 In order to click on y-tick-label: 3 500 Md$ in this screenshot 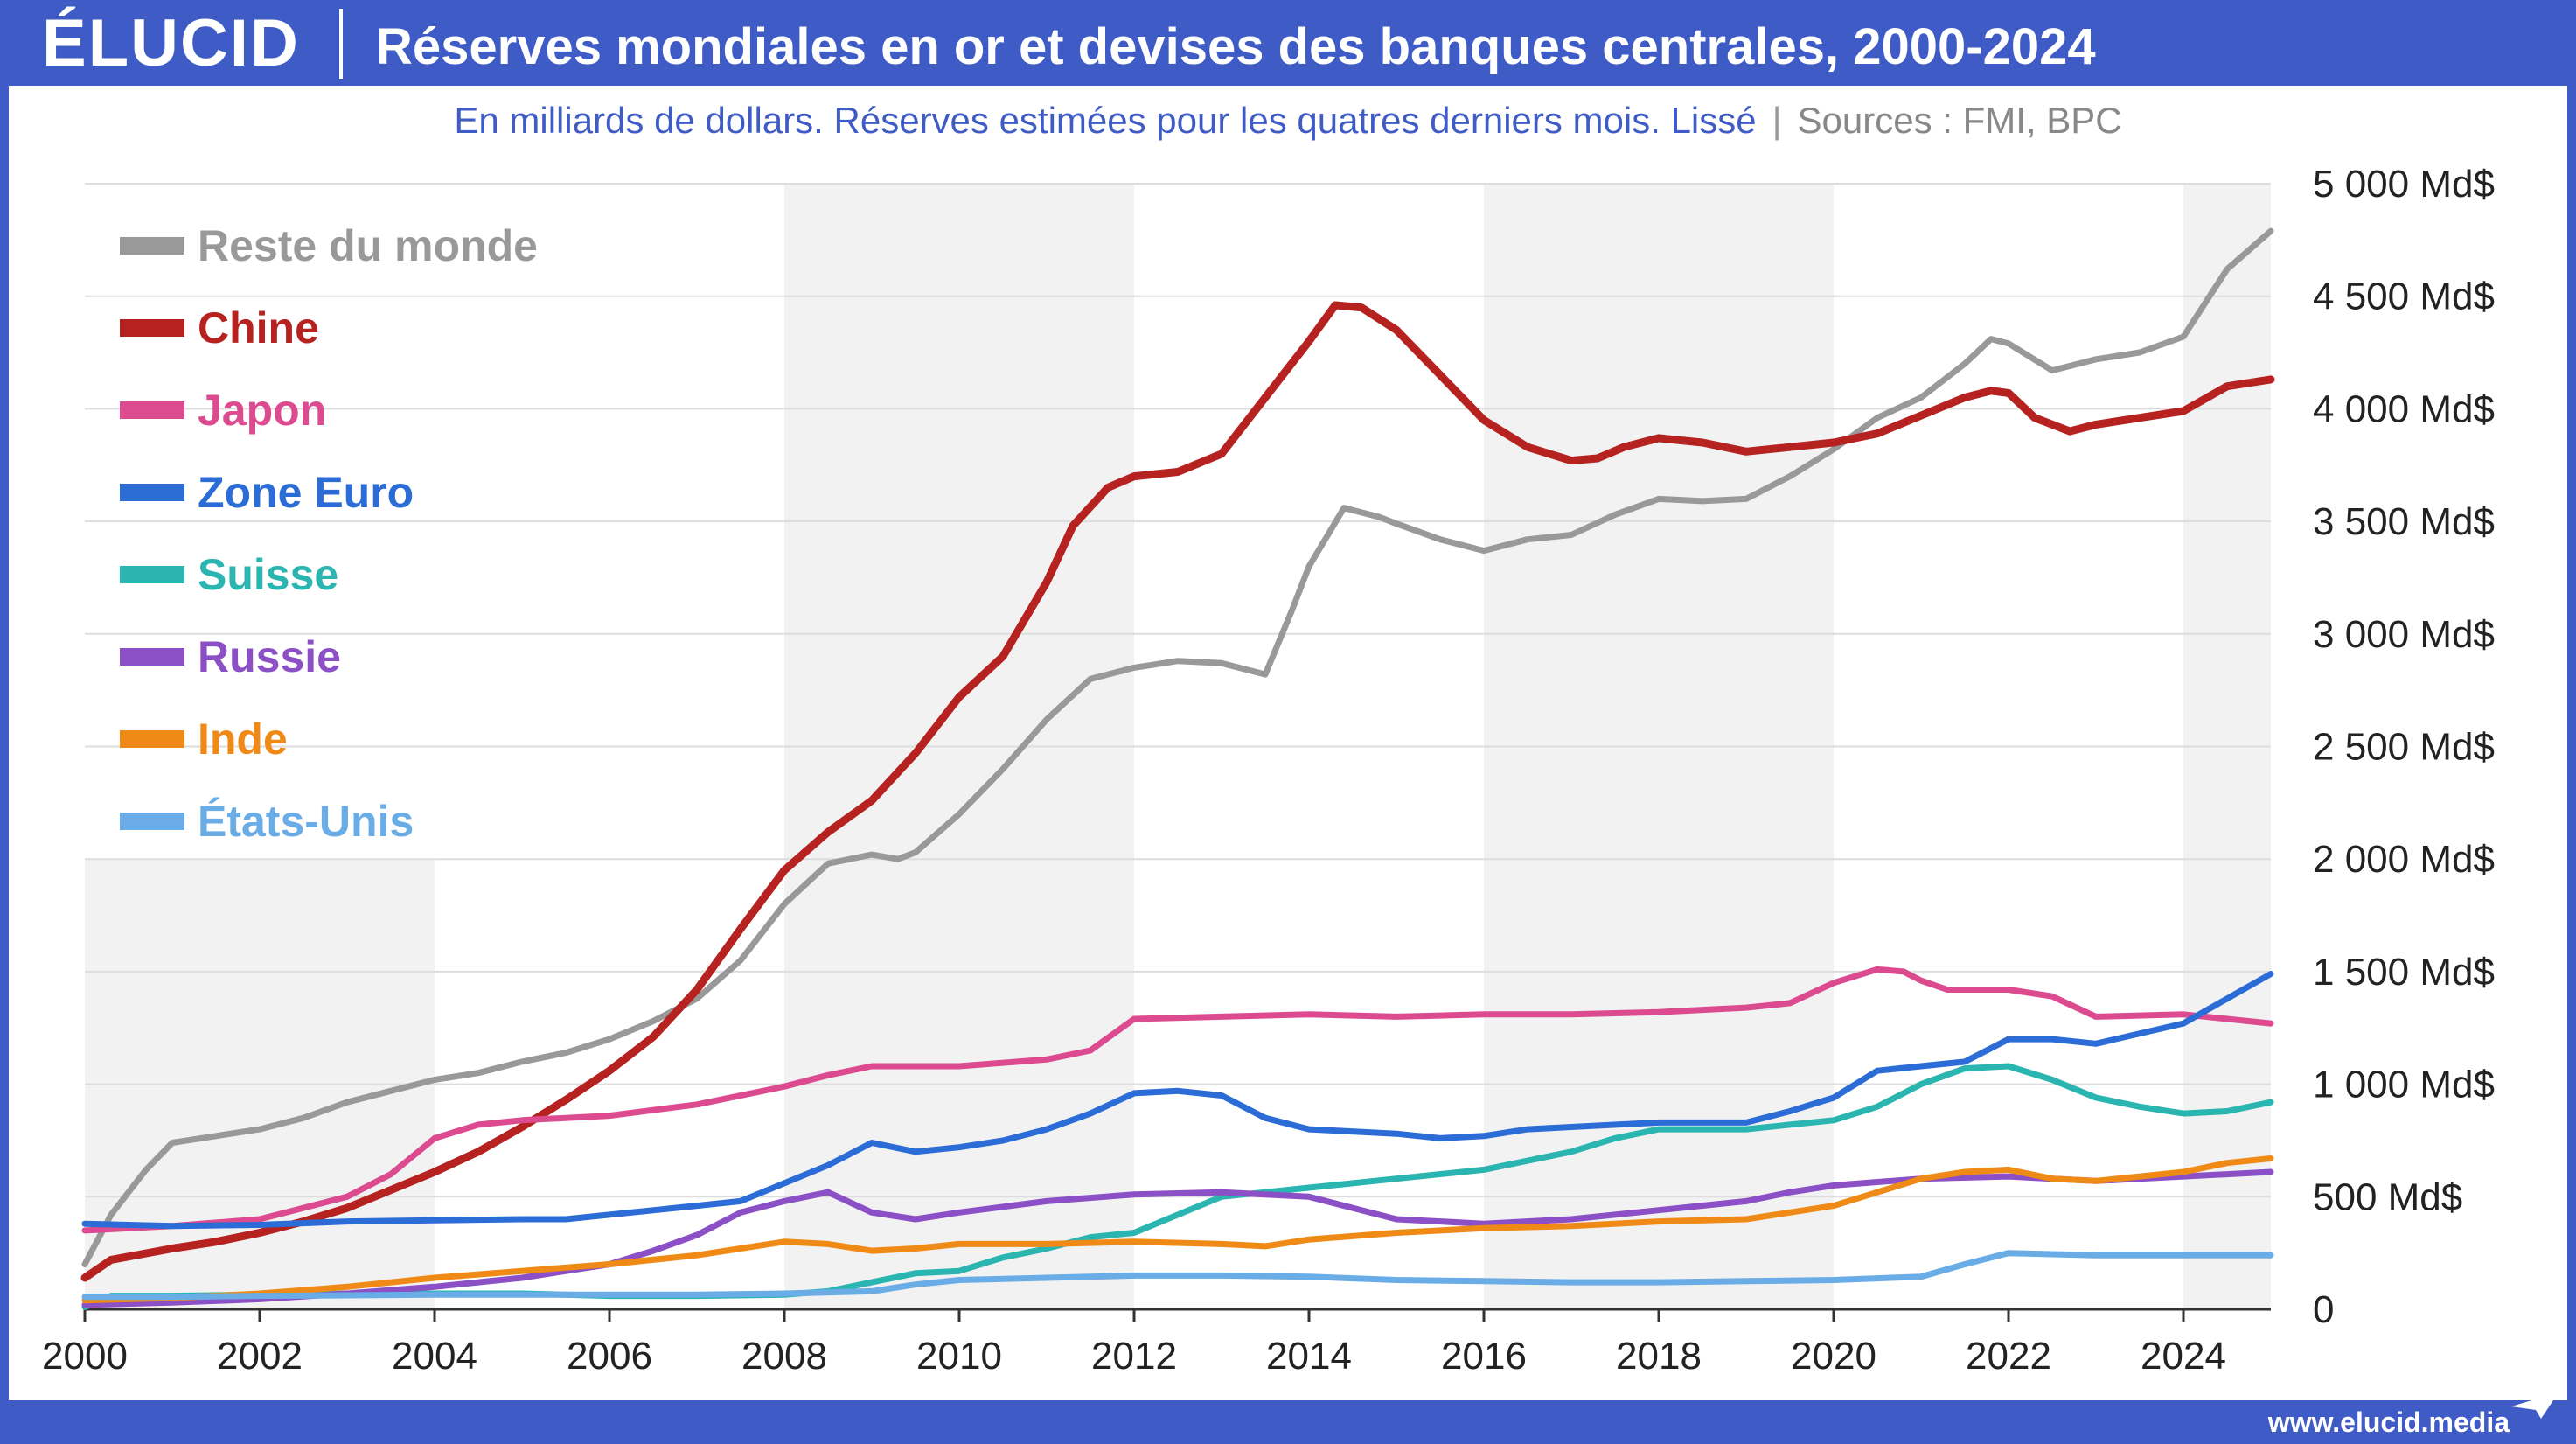, I will do `click(2404, 521)`.